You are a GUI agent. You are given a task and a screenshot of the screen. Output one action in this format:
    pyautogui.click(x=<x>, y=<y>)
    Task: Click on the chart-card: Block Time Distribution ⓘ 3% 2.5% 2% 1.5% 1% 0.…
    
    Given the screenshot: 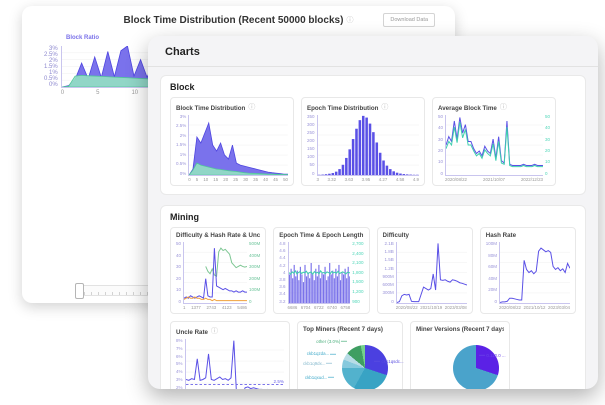 What is the action you would take?
    pyautogui.click(x=232, y=141)
    